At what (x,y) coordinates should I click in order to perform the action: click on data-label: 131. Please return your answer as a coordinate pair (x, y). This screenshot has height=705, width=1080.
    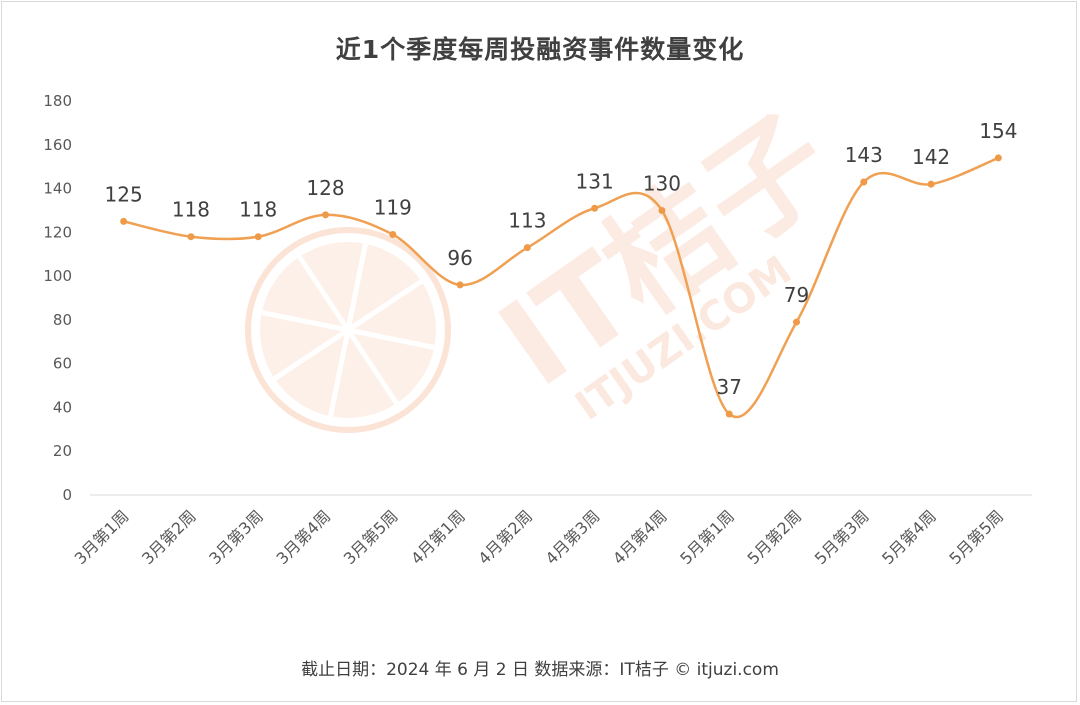
    Looking at the image, I should click on (595, 181).